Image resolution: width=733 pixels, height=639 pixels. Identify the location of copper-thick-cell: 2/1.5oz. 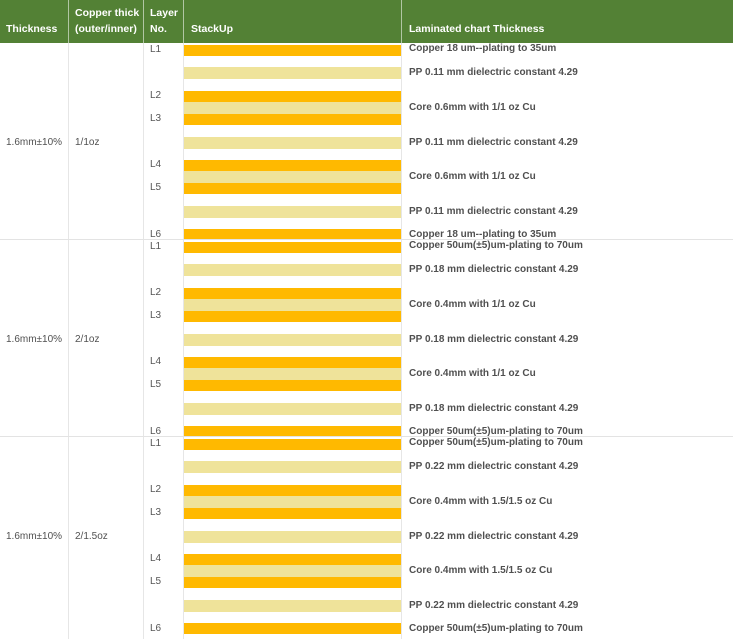
(91, 536).